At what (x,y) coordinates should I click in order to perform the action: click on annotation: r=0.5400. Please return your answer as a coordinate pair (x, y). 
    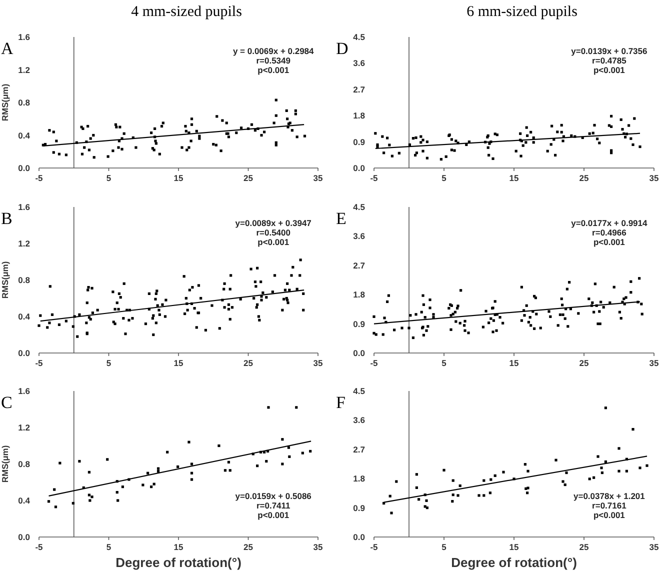
    Looking at the image, I should click on (273, 232).